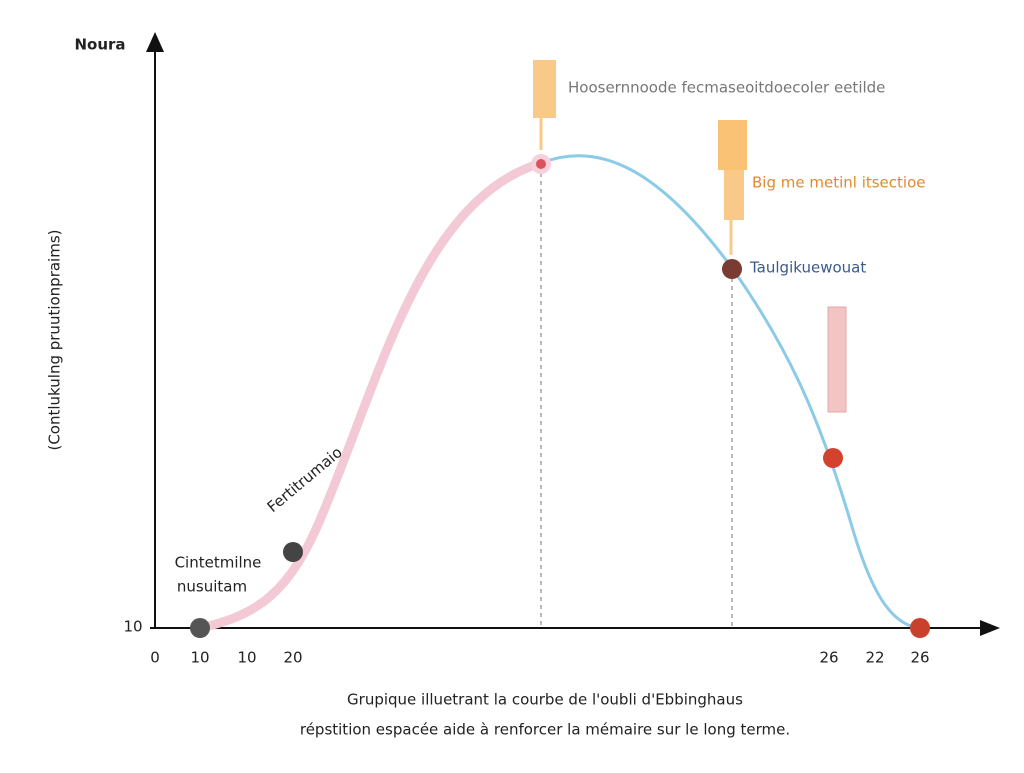 Image resolution: width=1024 pixels, height=773 pixels. Describe the element at coordinates (990, 628) in the screenshot. I see `x-arrow` at that location.